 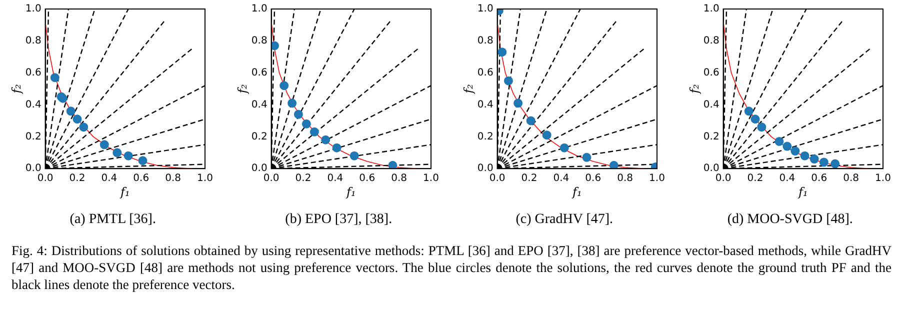 What do you see at coordinates (338, 220) in the screenshot?
I see `text: (b) EPO [37], [38].` at bounding box center [338, 220].